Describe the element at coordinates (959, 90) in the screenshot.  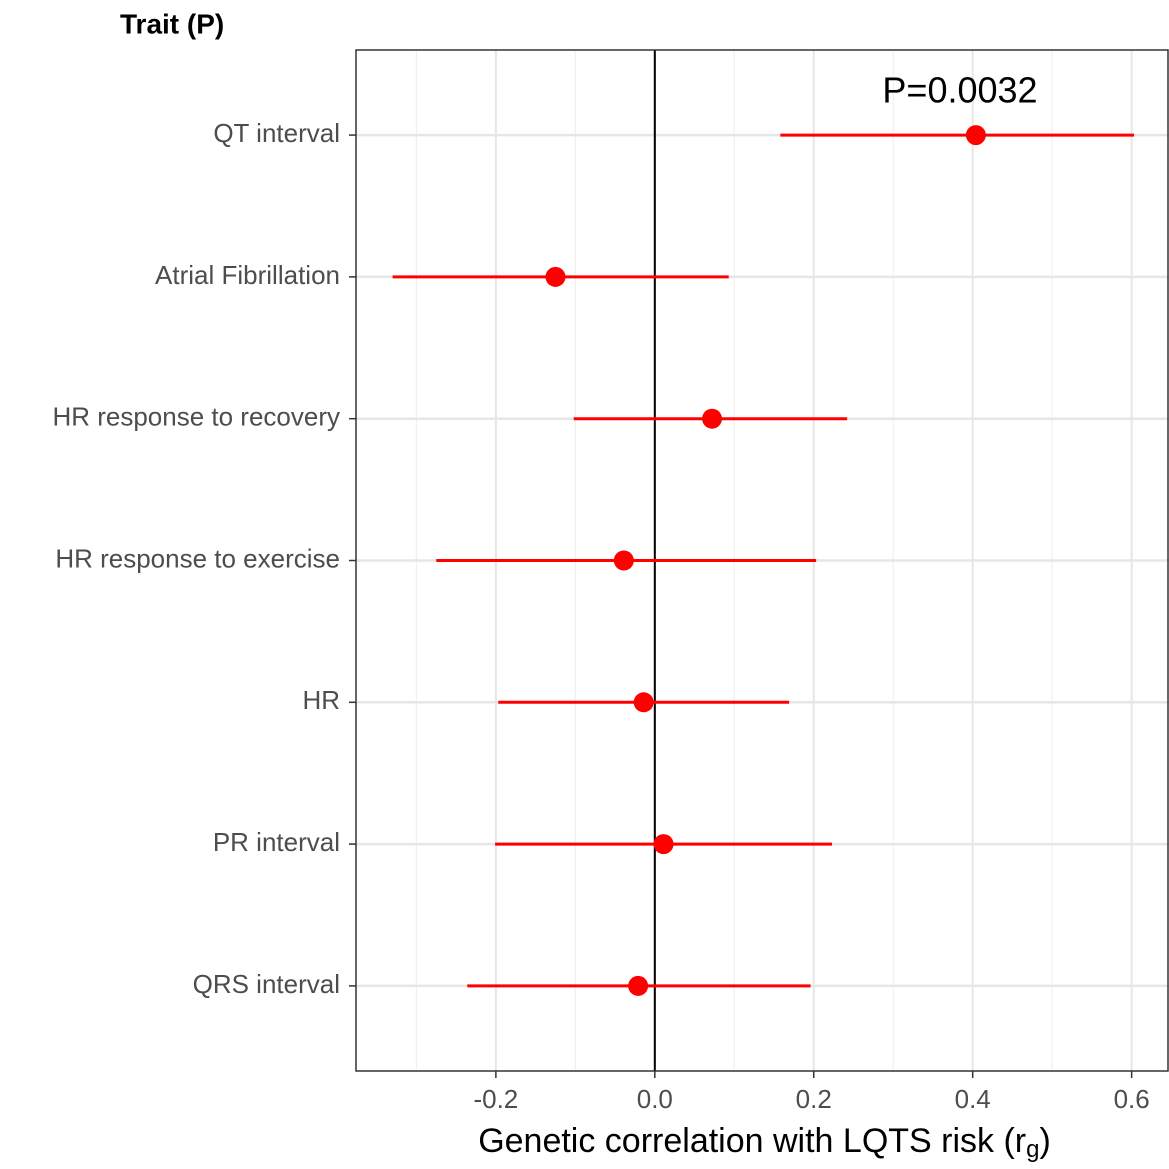
I see `annotation: P=0.0032` at that location.